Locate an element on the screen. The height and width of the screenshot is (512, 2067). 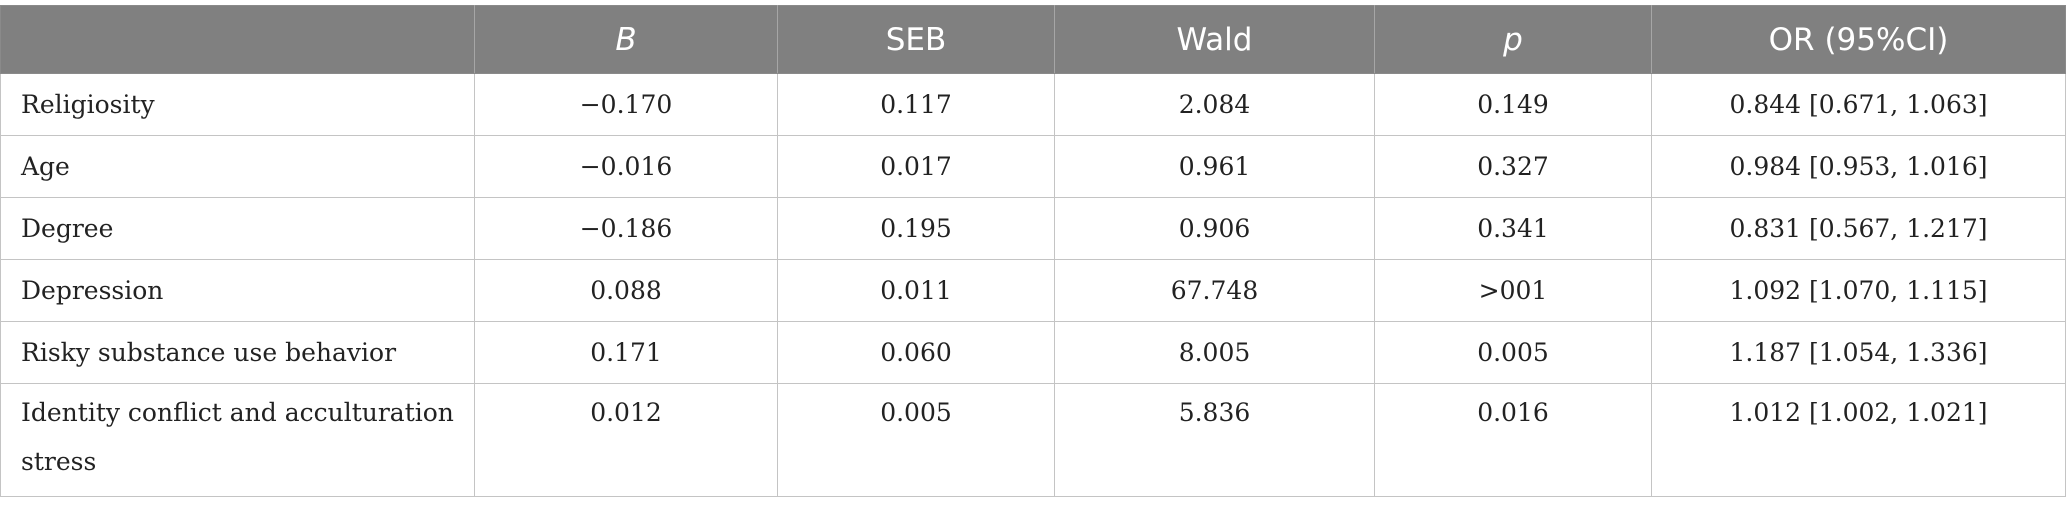
header-p: p is located at coordinates (1513, 39).